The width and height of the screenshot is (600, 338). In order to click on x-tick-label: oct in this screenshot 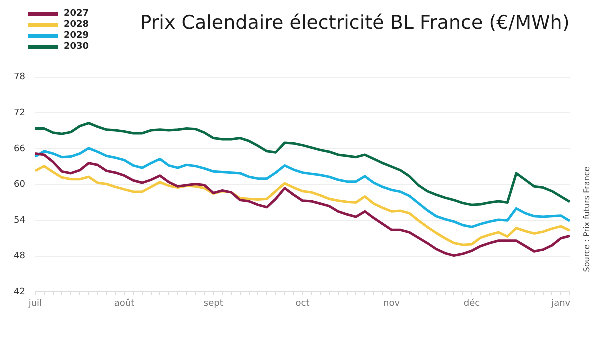, I will do `click(303, 303)`.